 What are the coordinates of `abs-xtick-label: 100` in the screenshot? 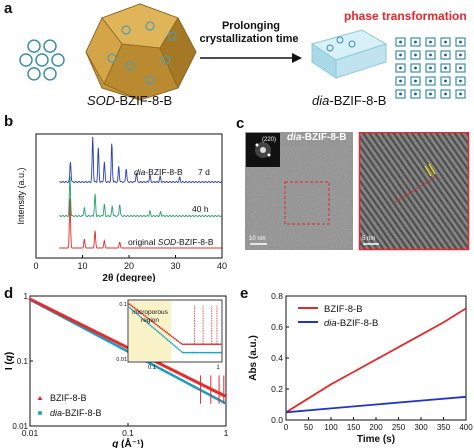 It's located at (331, 427).